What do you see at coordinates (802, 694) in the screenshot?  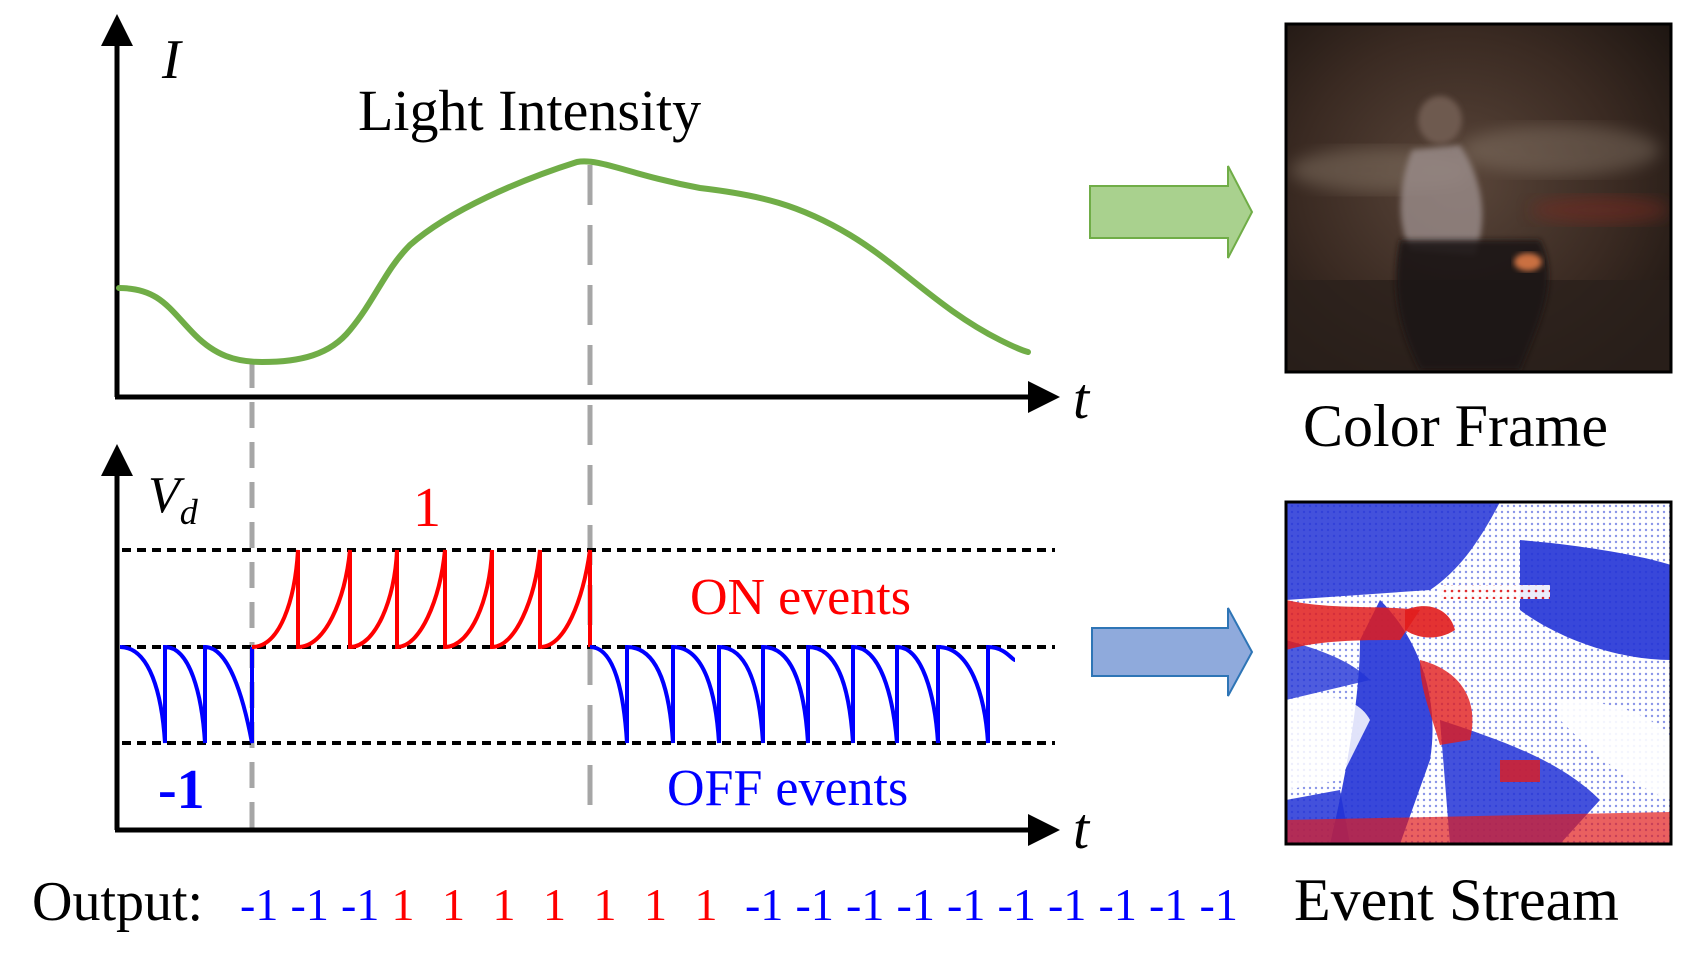 I see `off-events-right-waveform` at bounding box center [802, 694].